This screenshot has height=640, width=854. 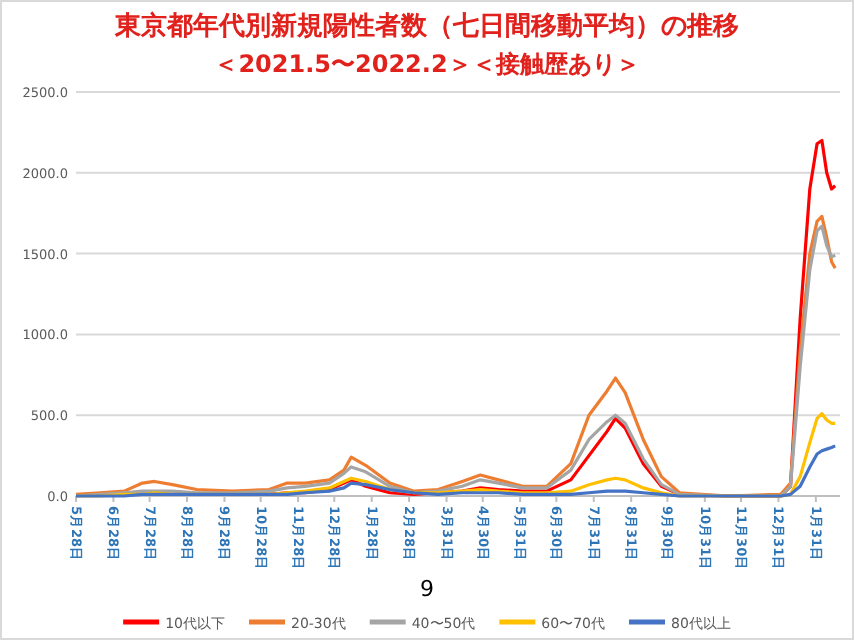 I want to click on text: 9, so click(x=427, y=589).